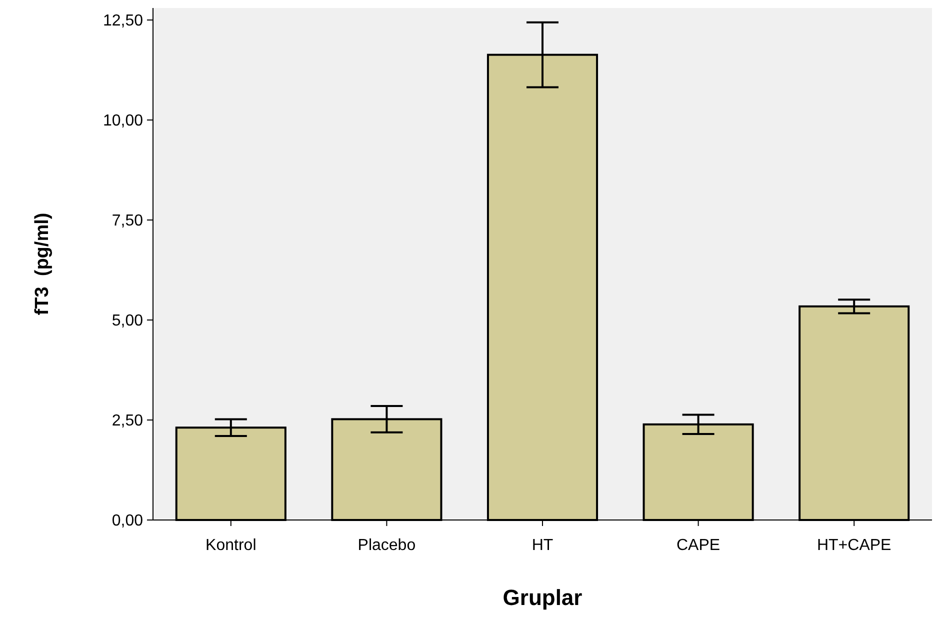  Describe the element at coordinates (231, 545) in the screenshot. I see `x-tick-label: Kontrol` at that location.